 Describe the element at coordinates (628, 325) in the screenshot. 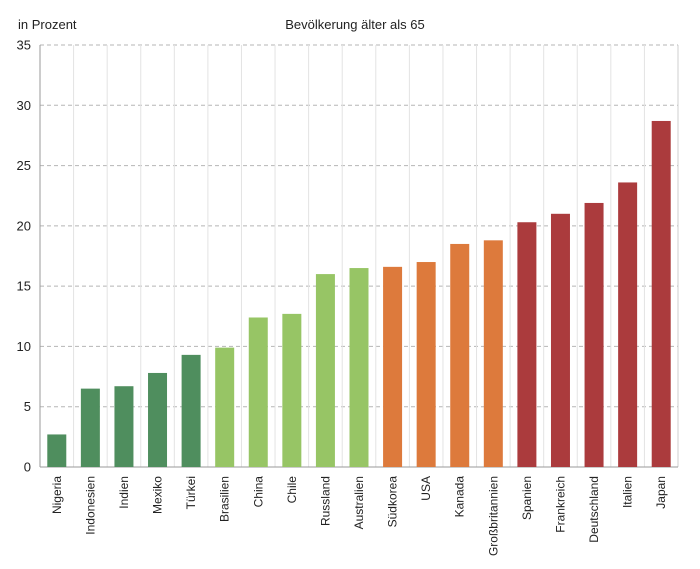

I see `bar-italien` at that location.